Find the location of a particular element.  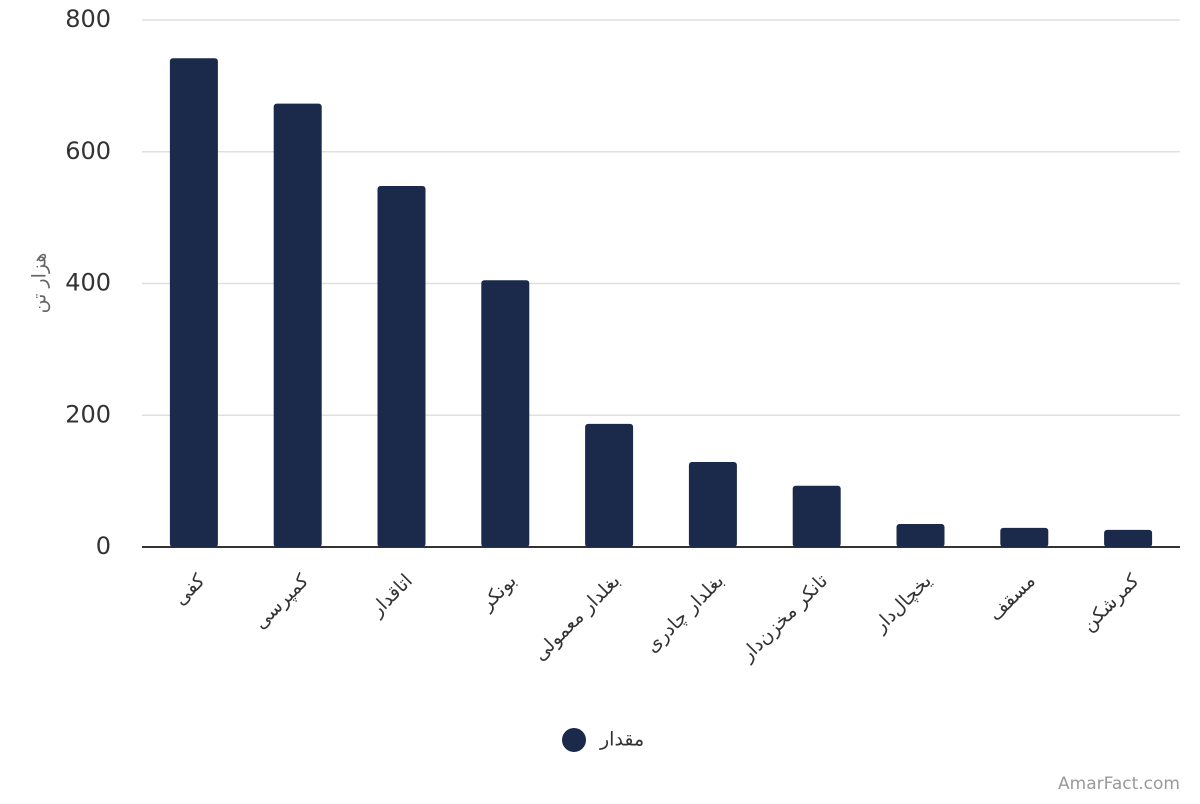

watermark: AmarFact.com is located at coordinates (1119, 784).